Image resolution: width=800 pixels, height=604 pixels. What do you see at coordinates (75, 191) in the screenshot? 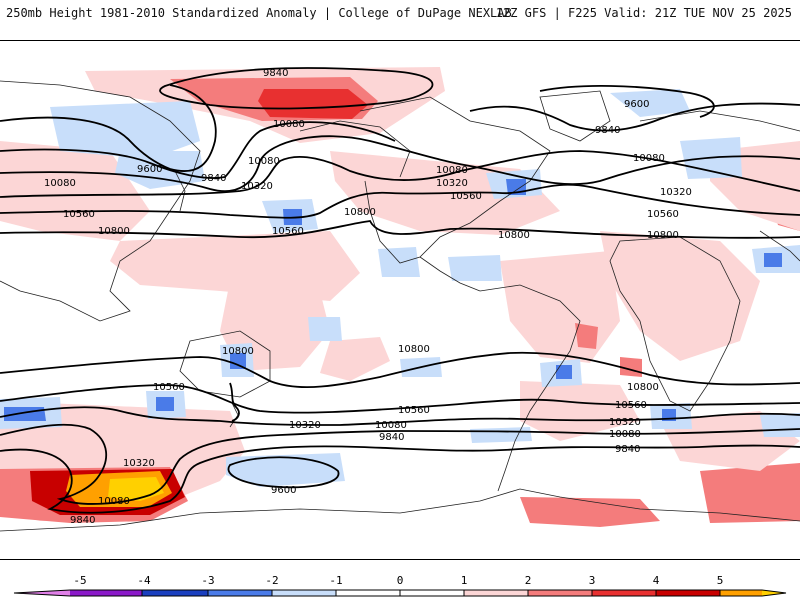
I see `anomaly-pos-asia` at bounding box center [75, 191].